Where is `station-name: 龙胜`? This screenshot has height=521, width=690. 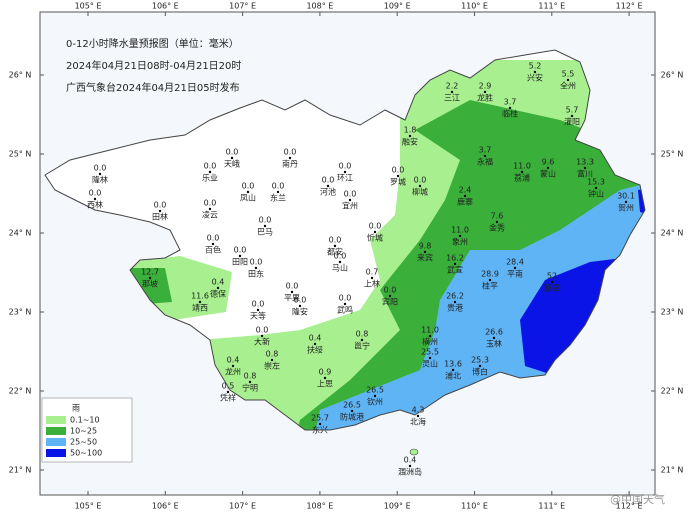
station-name: 龙胜 is located at coordinates (485, 98).